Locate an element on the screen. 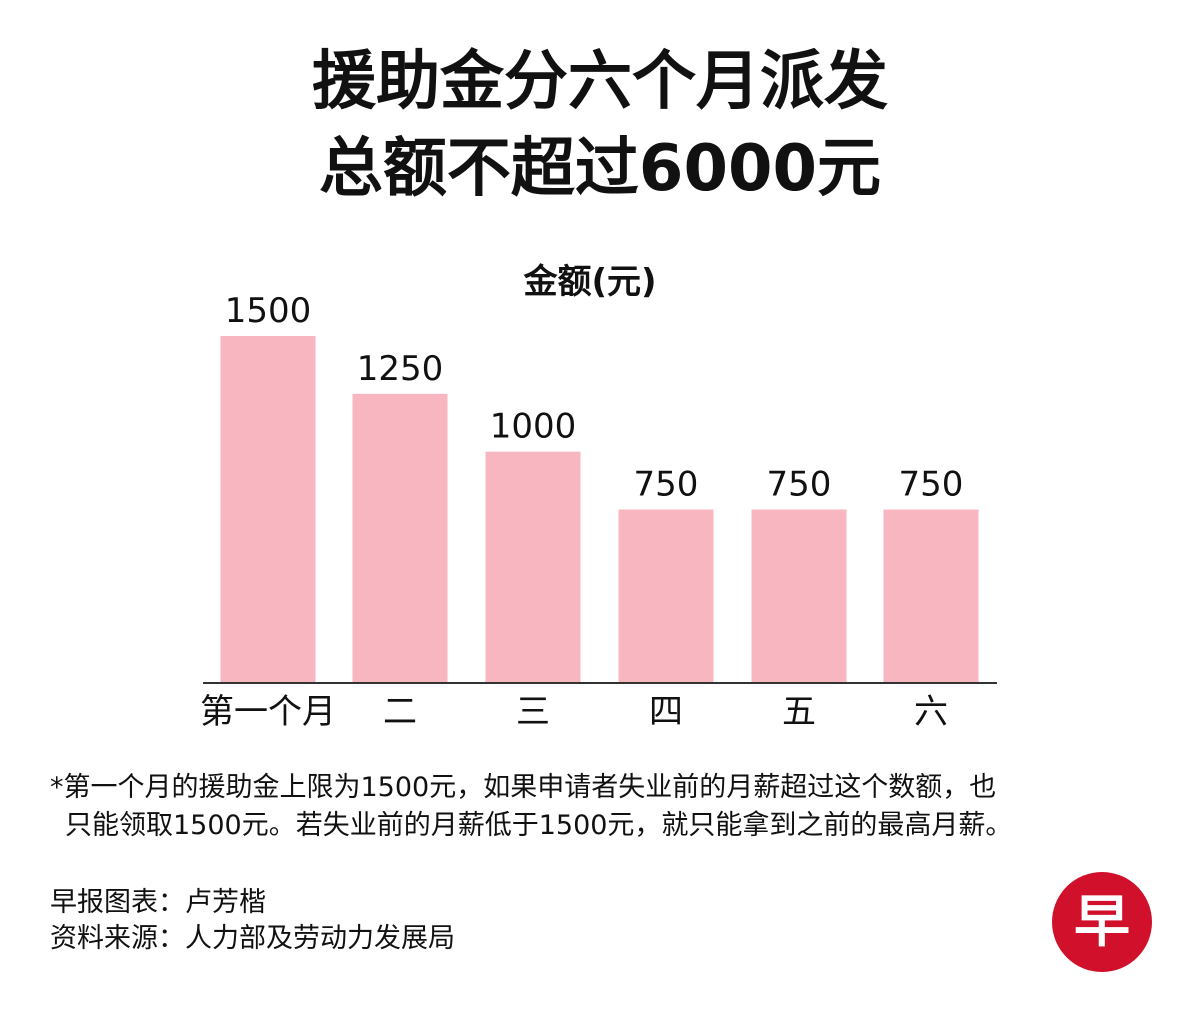  source-credit: 资料来源：人力部及劳动力发展局 is located at coordinates (252, 938).